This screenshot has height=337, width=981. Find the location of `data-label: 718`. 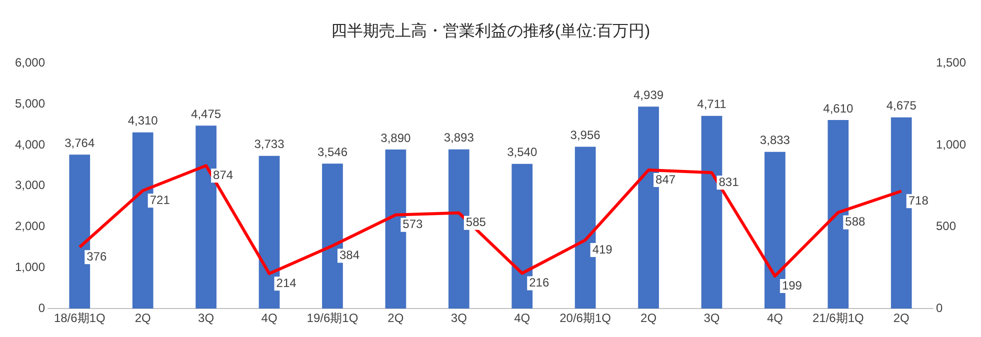

data-label: 718 is located at coordinates (918, 200).